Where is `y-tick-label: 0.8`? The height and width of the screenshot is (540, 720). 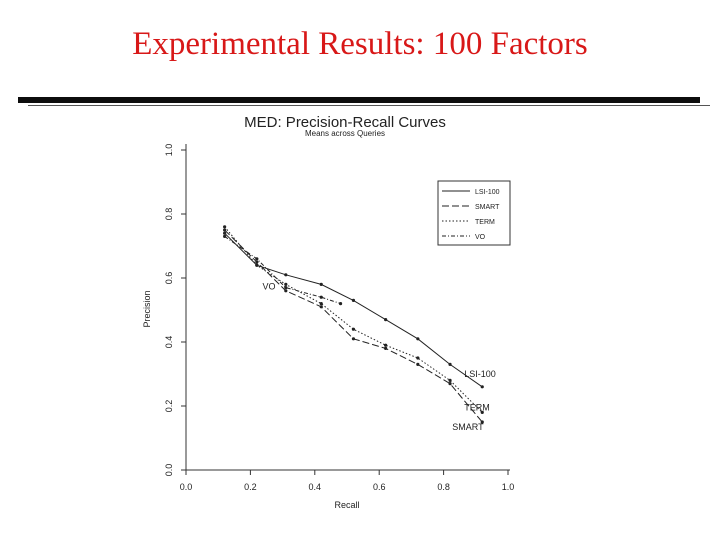 y-tick-label: 0.8 is located at coordinates (169, 214).